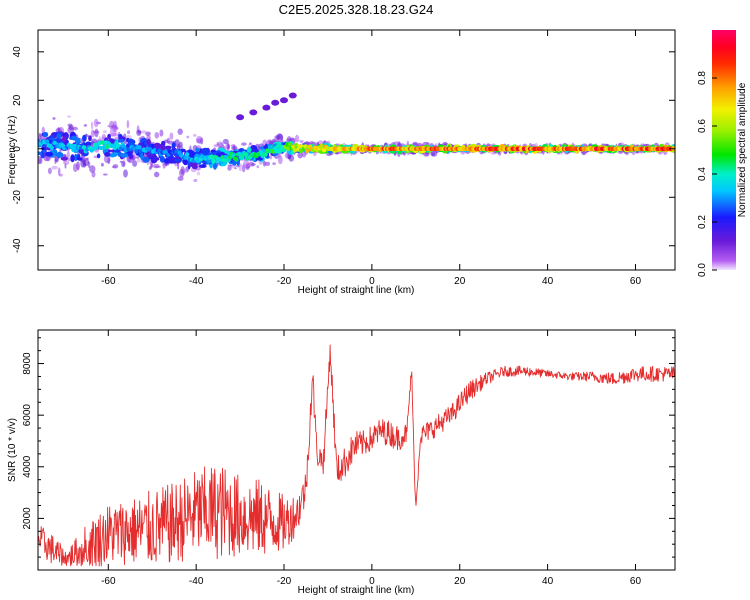 This screenshot has height=600, width=750. What do you see at coordinates (707, 174) in the screenshot?
I see `colorbar-ticks: 0.0 0.2 0.4 0.6 0.8` at bounding box center [707, 174].